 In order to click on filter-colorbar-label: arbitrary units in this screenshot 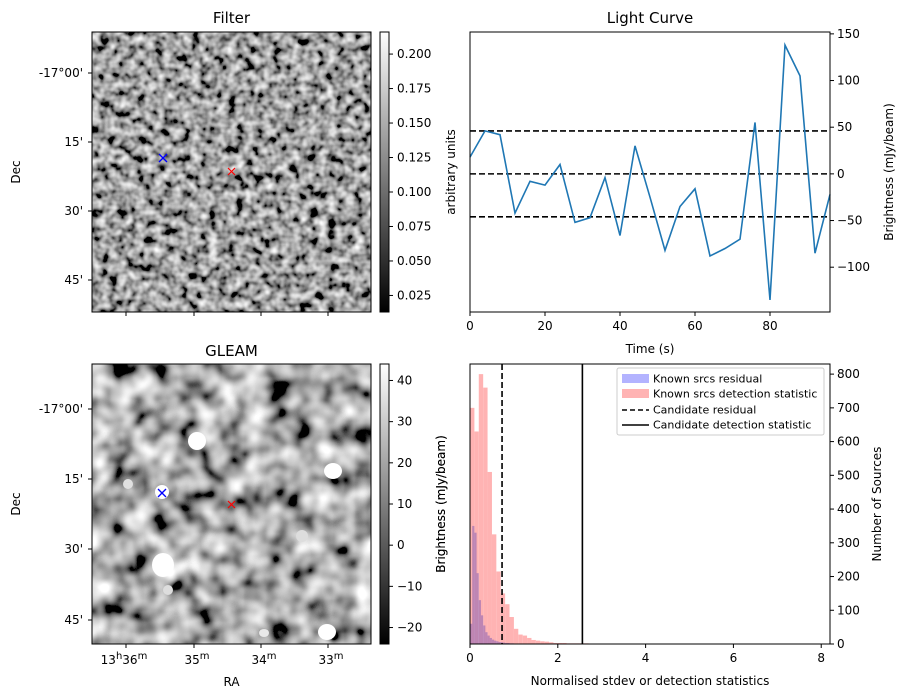, I will do `click(451, 172)`.